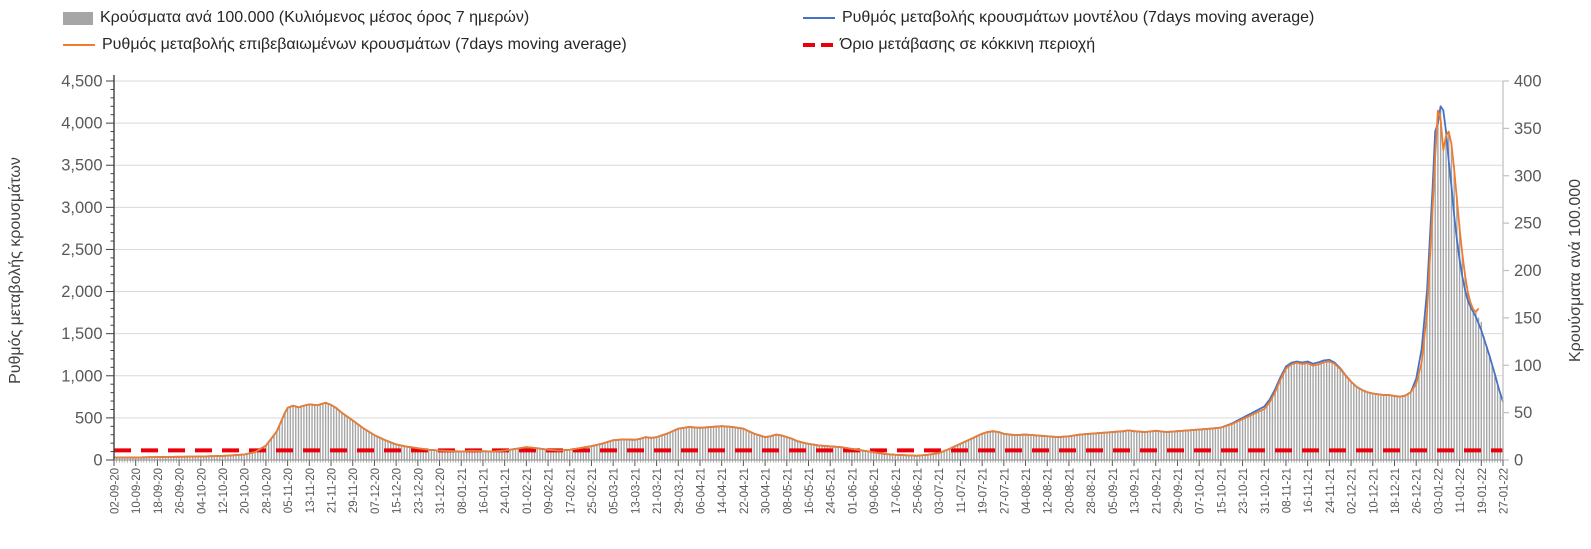 The image size is (1591, 549). What do you see at coordinates (701, 491) in the screenshot?
I see `x-axis-date-label: 06-04-21` at bounding box center [701, 491].